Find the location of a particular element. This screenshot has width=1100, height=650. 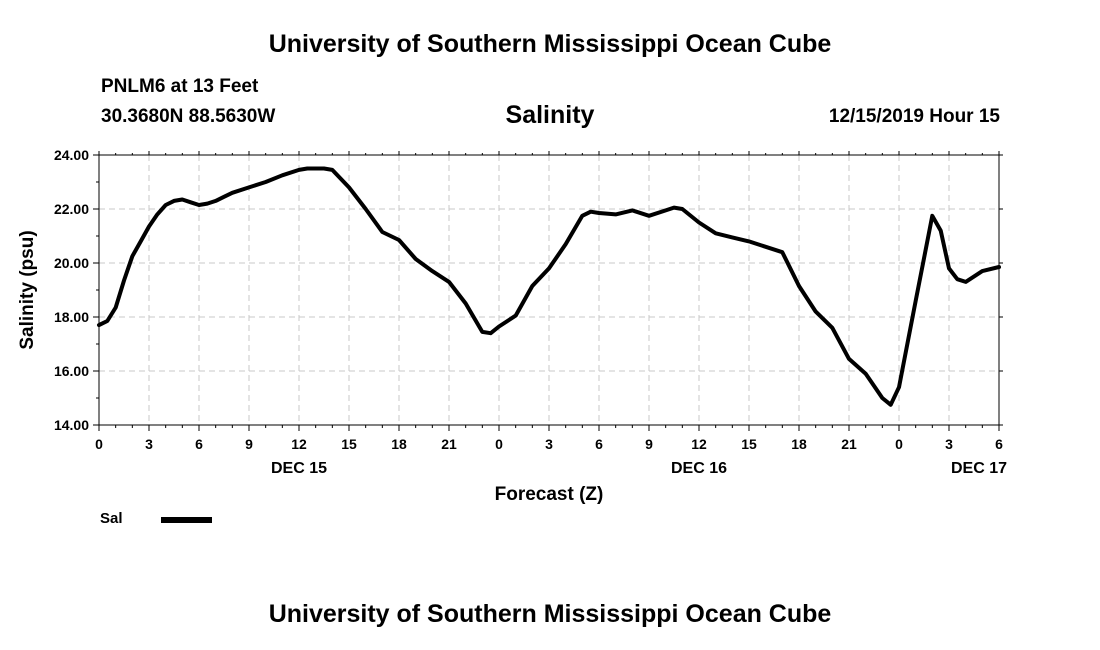

y-axis-label: Salinity (psu) is located at coordinates (27, 289).